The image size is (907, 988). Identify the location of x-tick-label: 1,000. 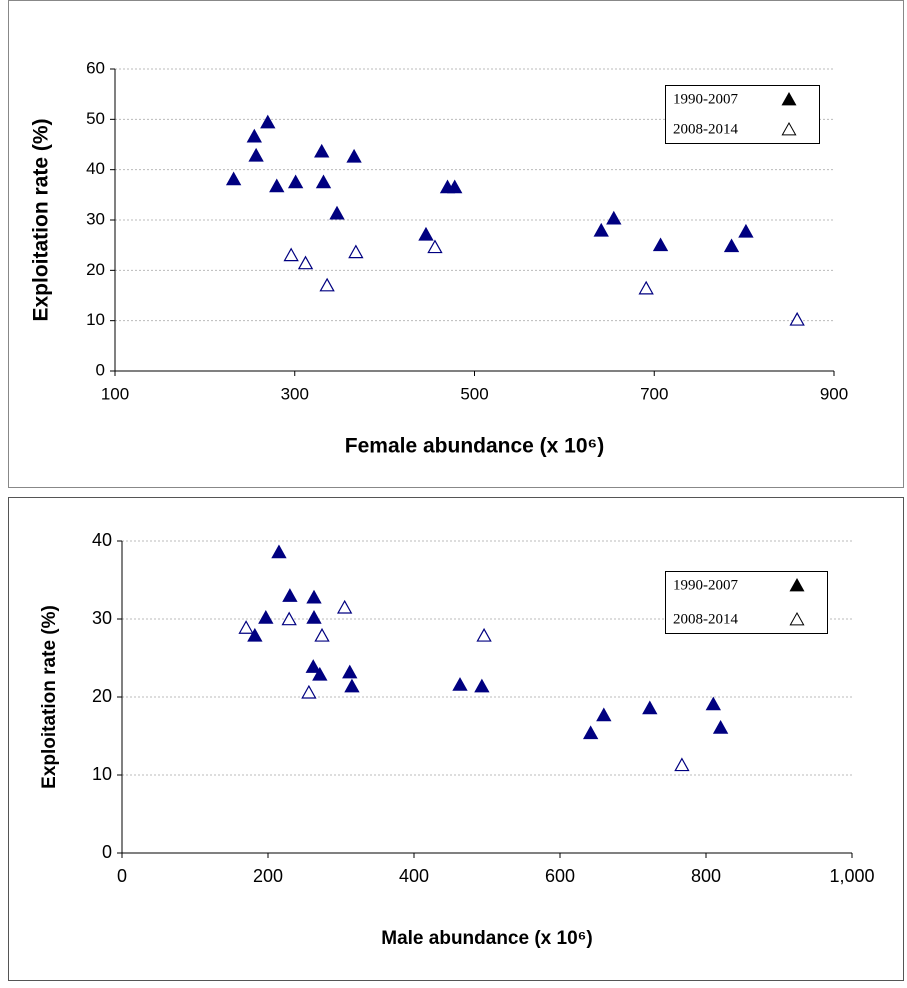
(851, 876).